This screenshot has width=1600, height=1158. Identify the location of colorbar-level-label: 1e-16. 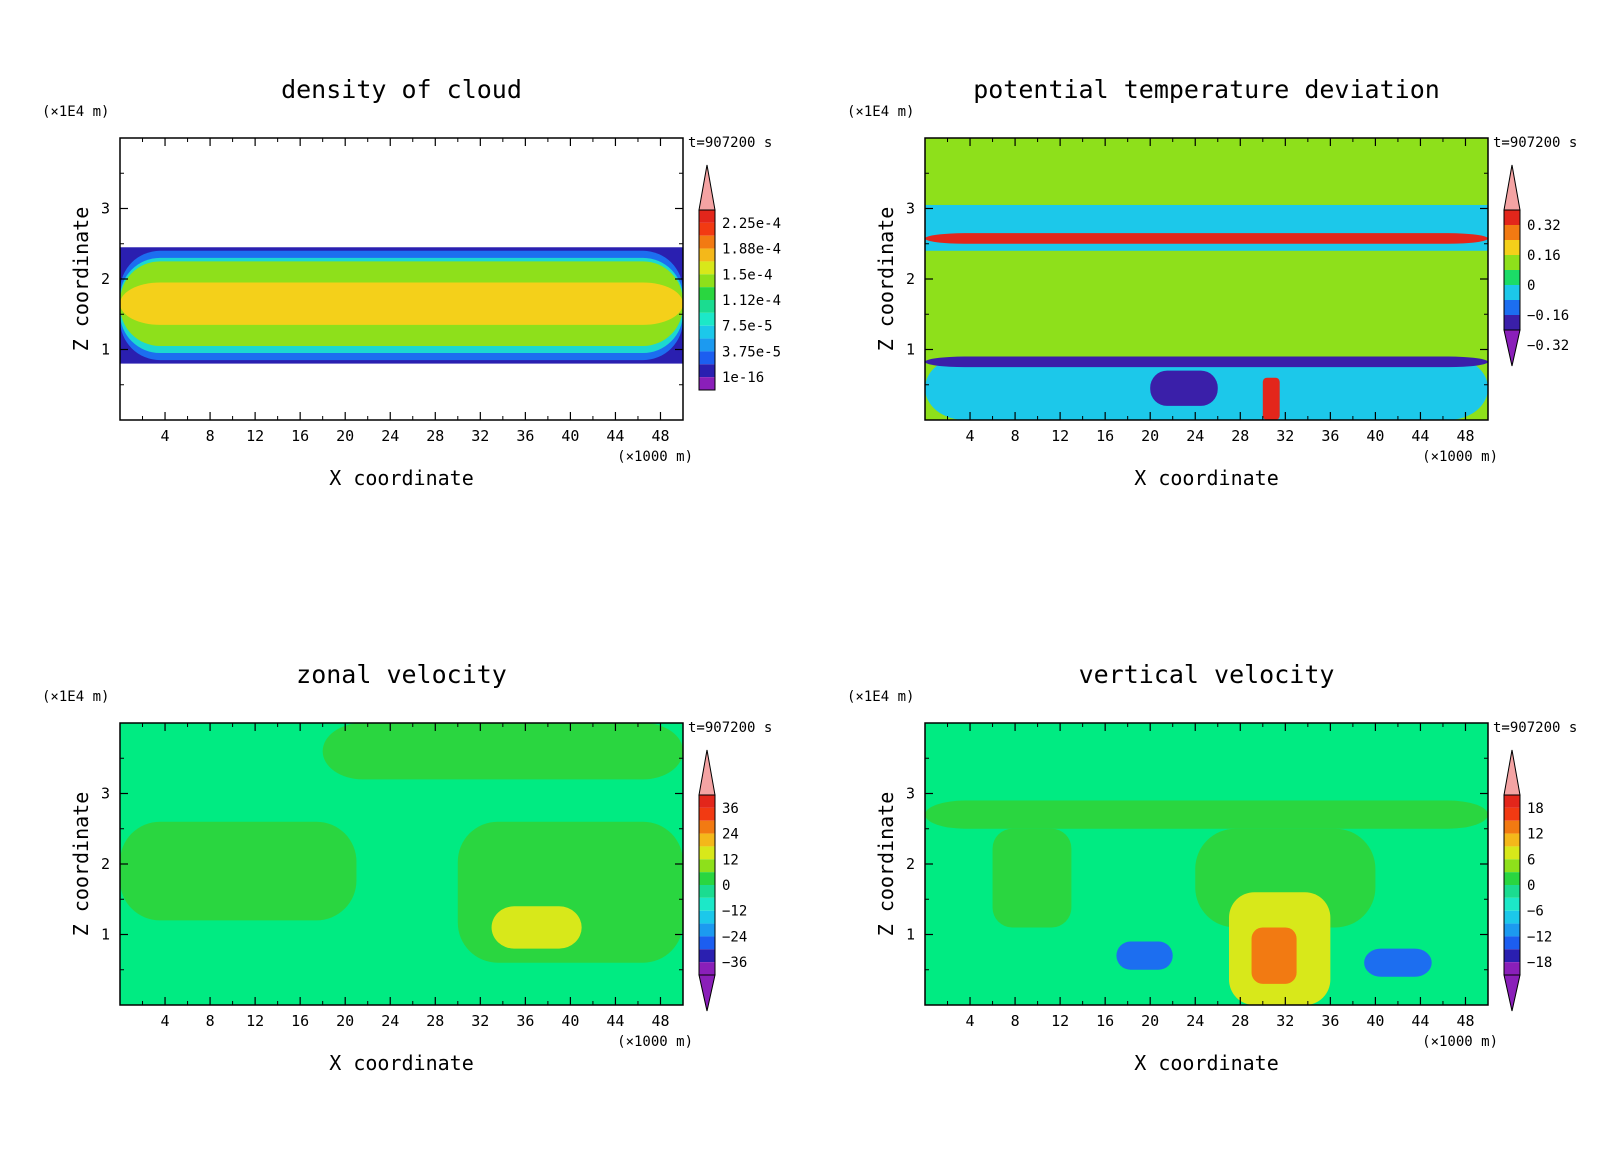
(743, 378).